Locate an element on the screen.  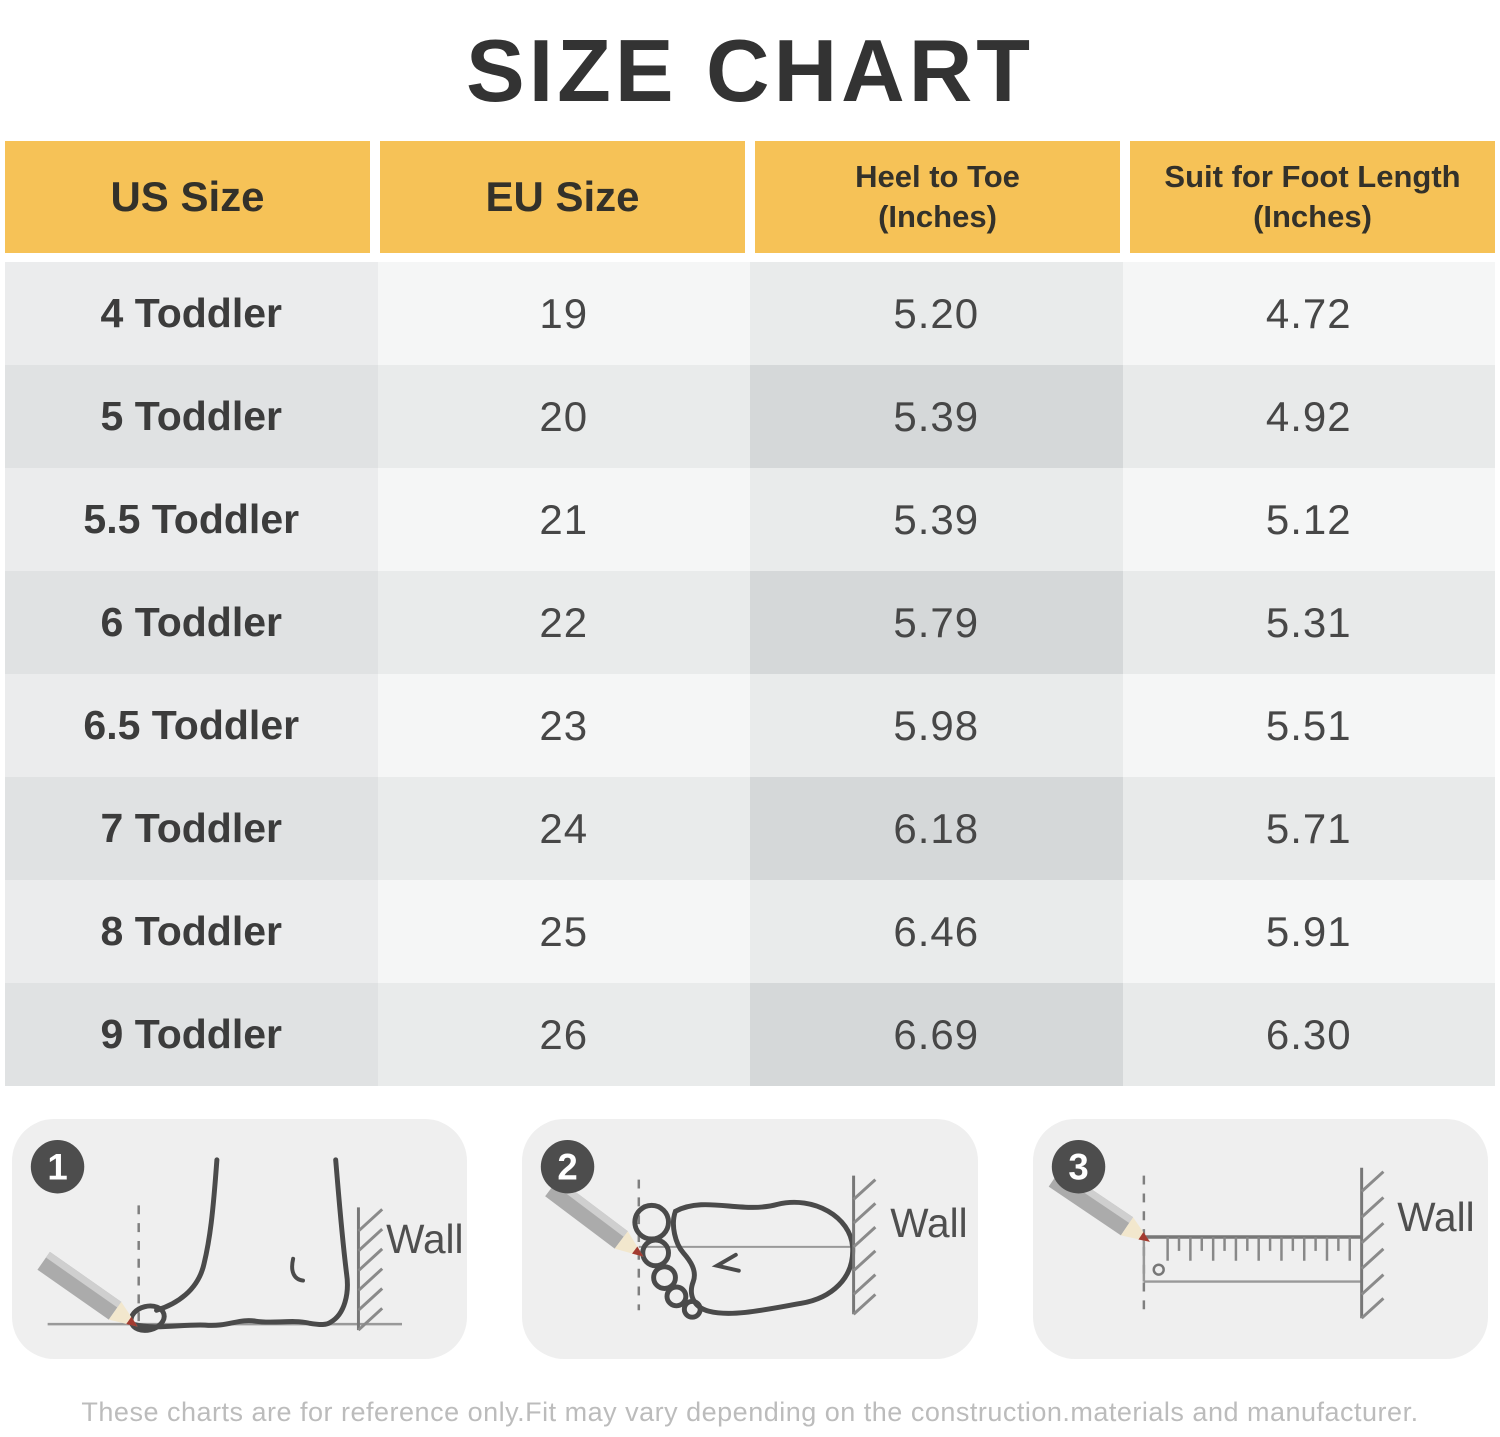
cell-eu-size: 24 is located at coordinates (563, 828).